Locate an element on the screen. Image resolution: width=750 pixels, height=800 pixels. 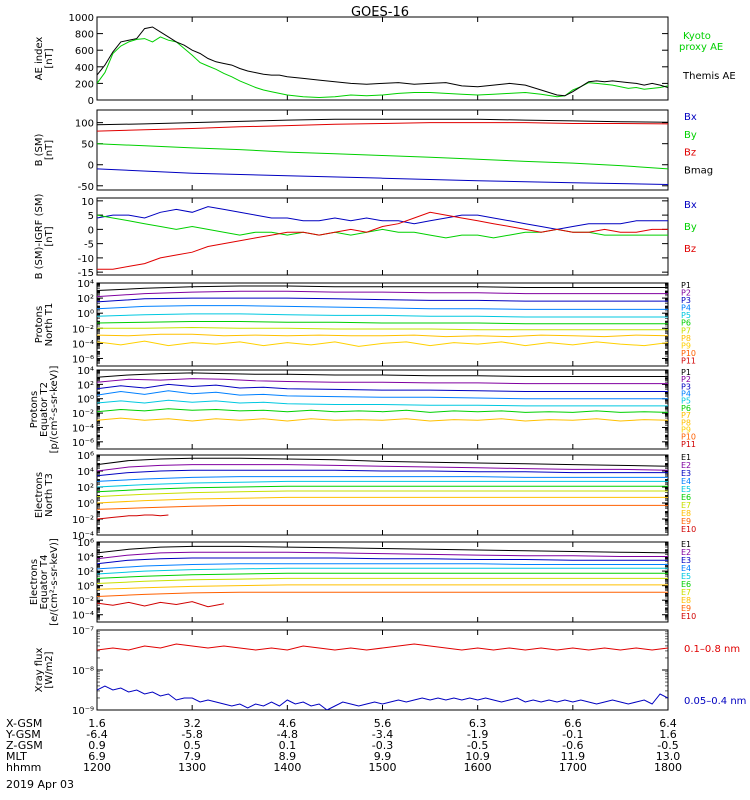
x-row-value: 7.9 is located at coordinates (192, 756).